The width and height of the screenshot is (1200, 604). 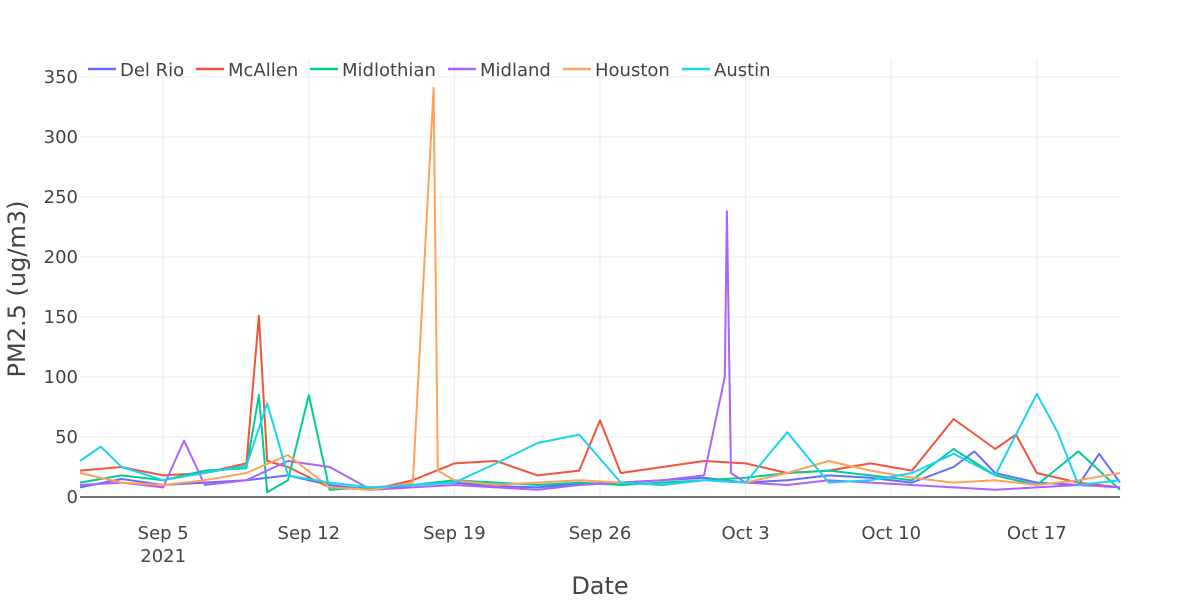 I want to click on legend-item-midland: Midland, so click(x=499, y=70).